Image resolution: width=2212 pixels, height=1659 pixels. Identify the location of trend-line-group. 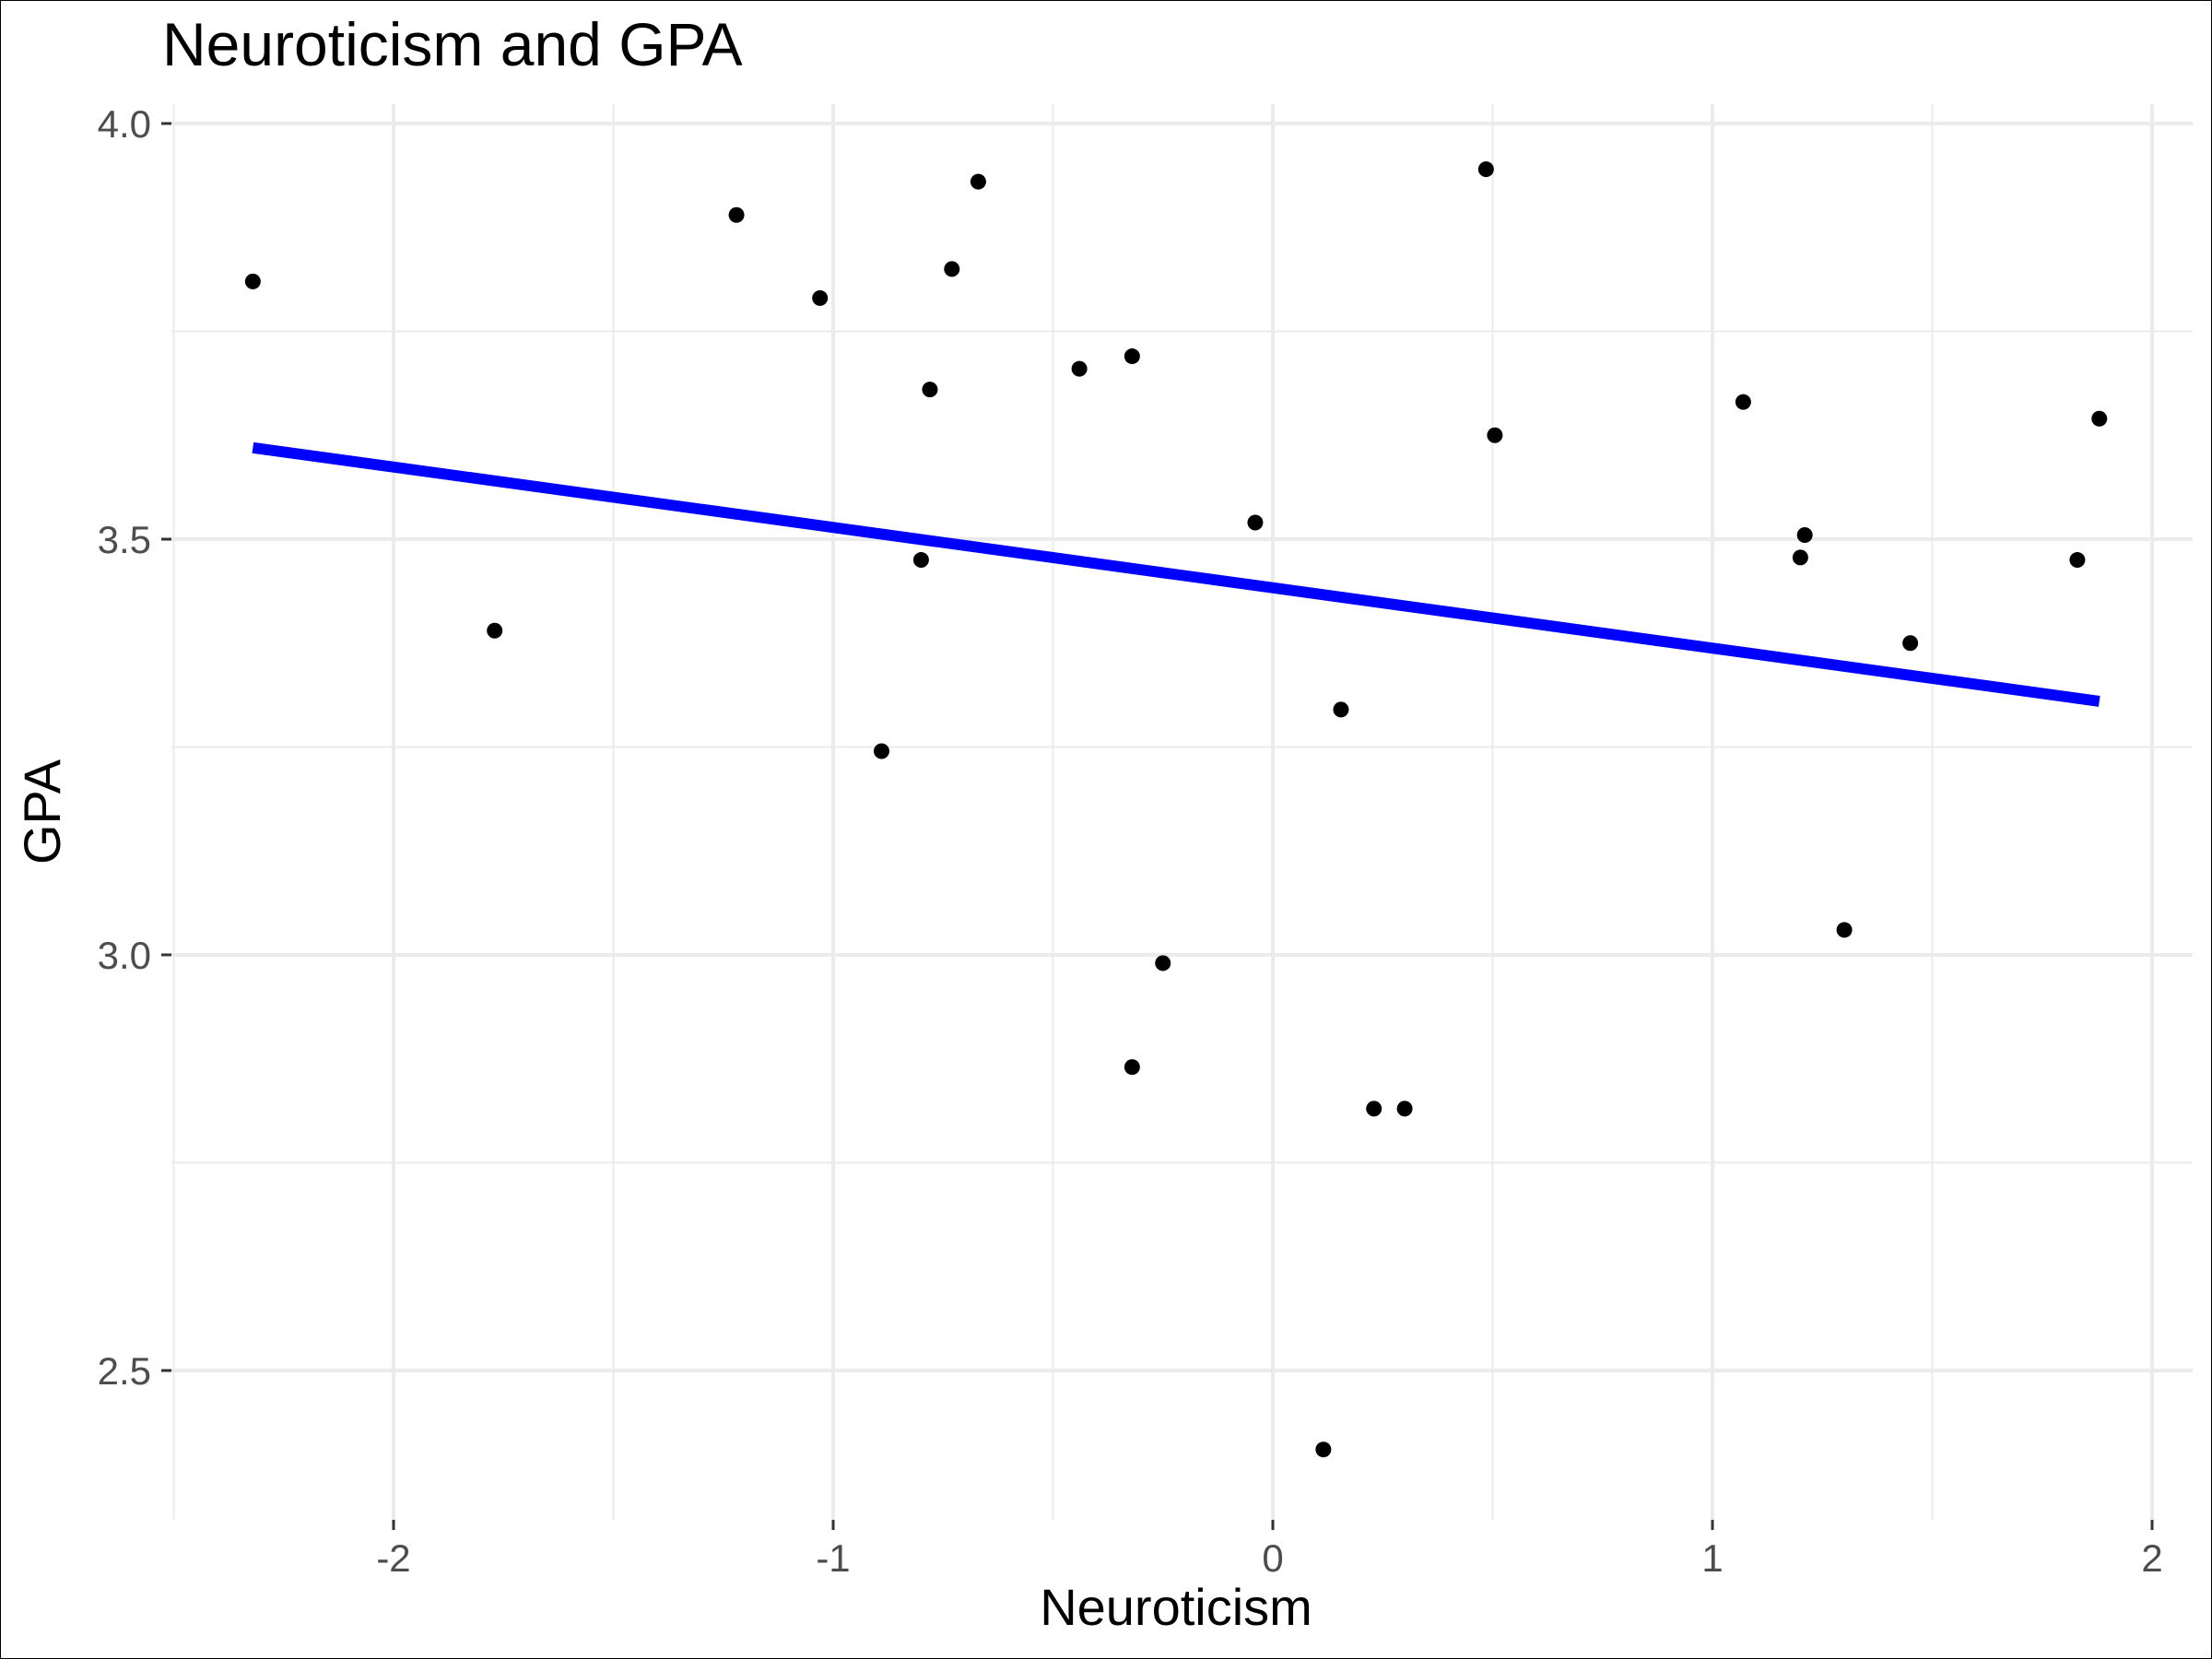
(1176, 574).